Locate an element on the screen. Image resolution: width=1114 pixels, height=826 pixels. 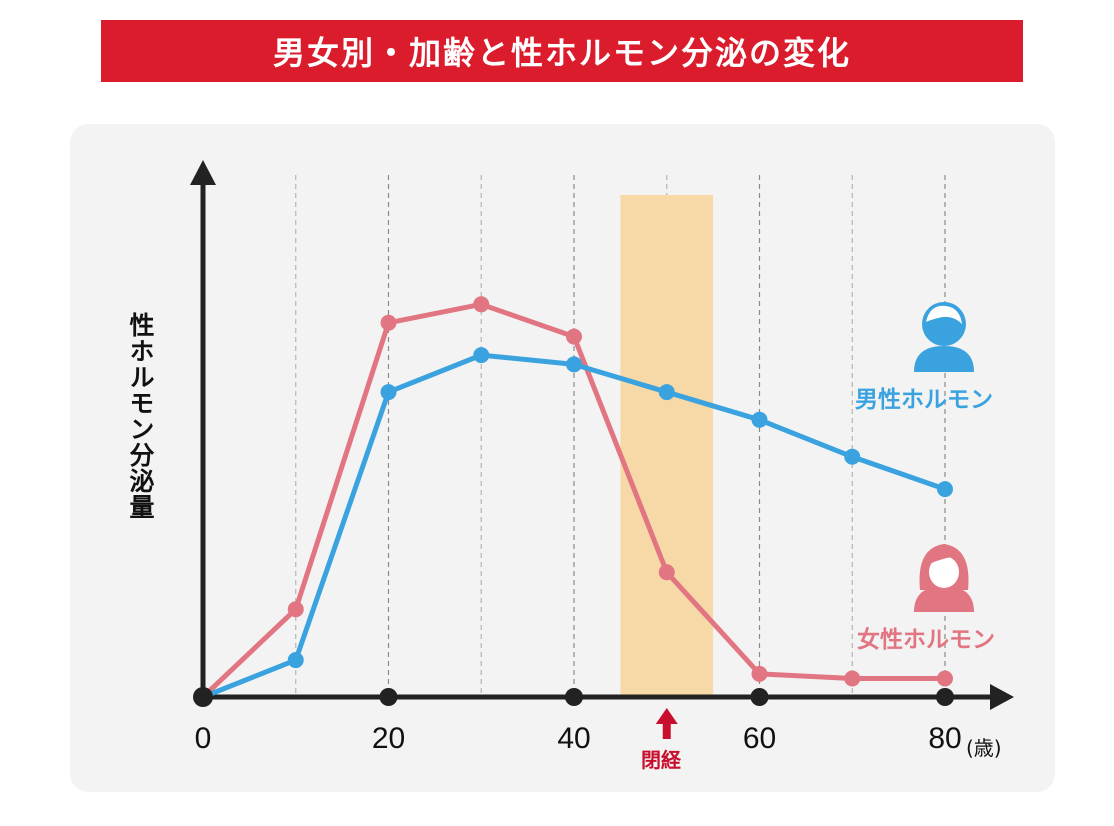
chart-title: 男女別・加齢と性ホルモン分泌の変化 is located at coordinates (561, 53).